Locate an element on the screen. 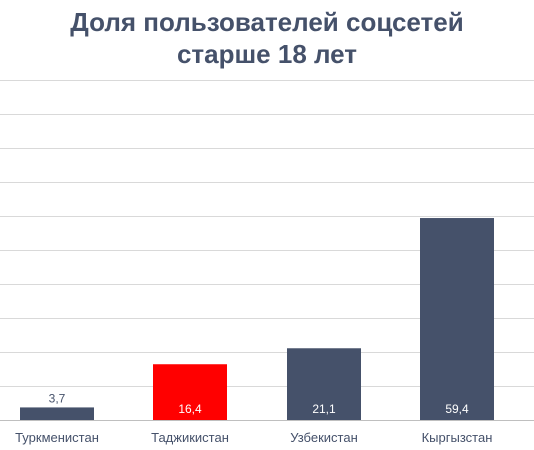 The image size is (534, 450). chart-title-line-2: старше 18 лет is located at coordinates (267, 54).